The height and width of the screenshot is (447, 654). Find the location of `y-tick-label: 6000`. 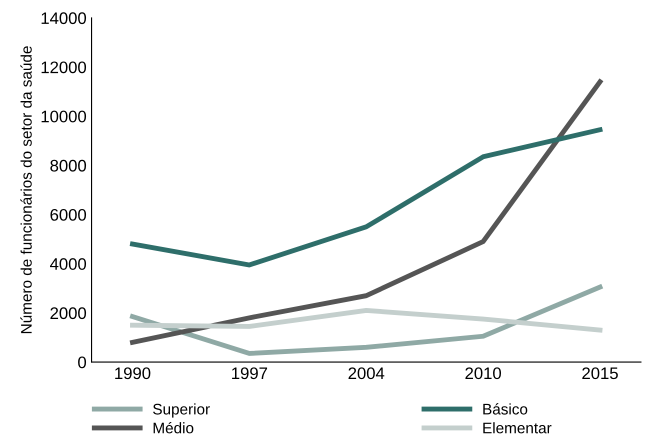

y-tick-label: 6000 is located at coordinates (68, 214).